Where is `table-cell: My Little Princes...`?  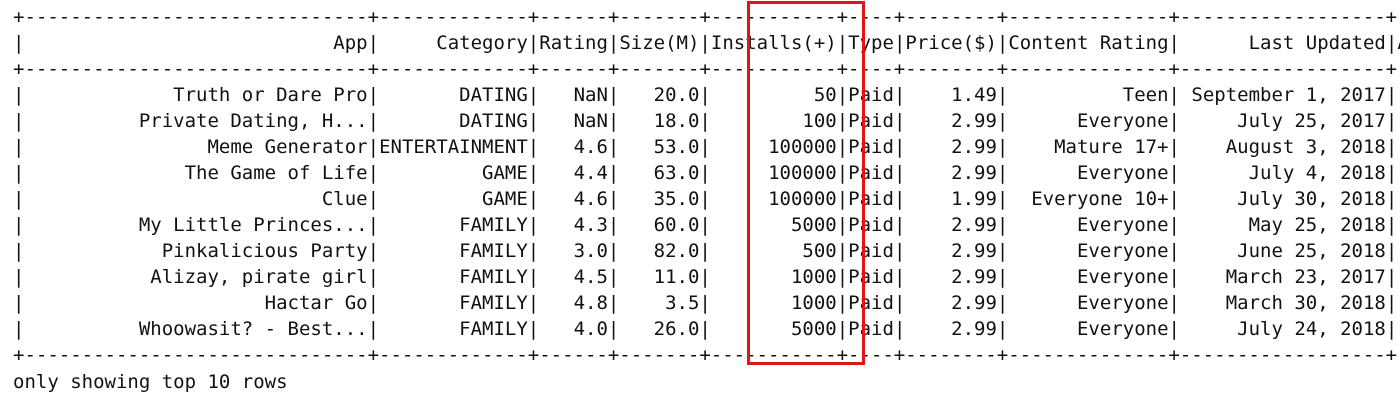 table-cell: My Little Princes... is located at coordinates (196, 225).